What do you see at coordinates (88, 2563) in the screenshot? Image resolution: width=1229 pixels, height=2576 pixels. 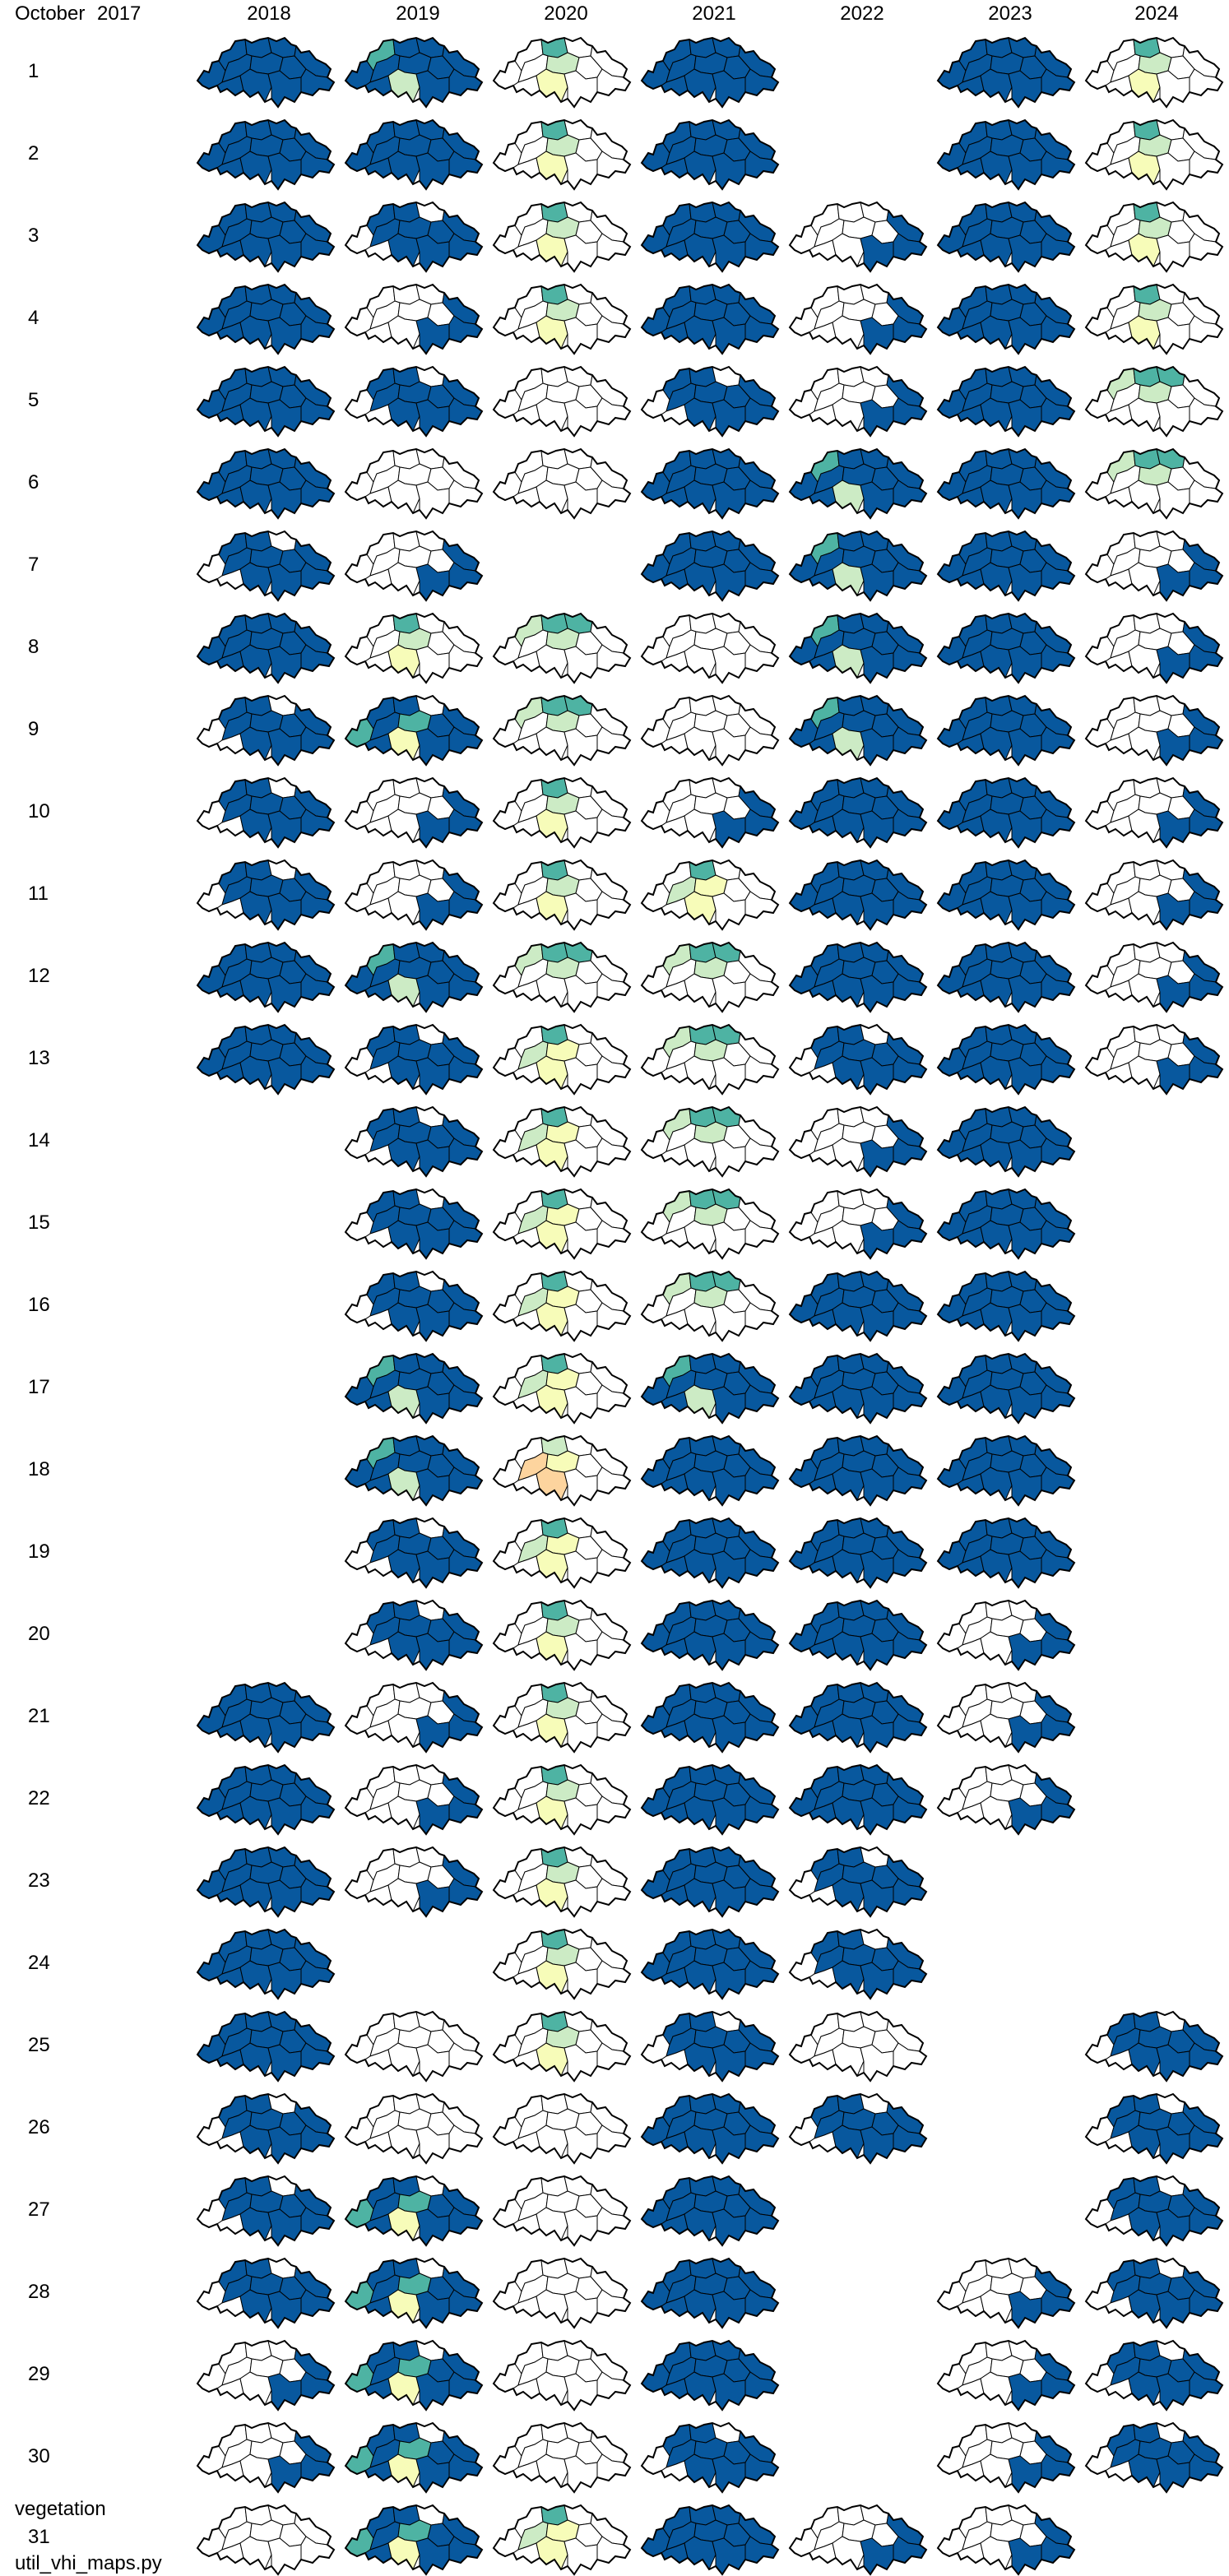 I see `footer-filename: util_vhi_maps.py` at bounding box center [88, 2563].